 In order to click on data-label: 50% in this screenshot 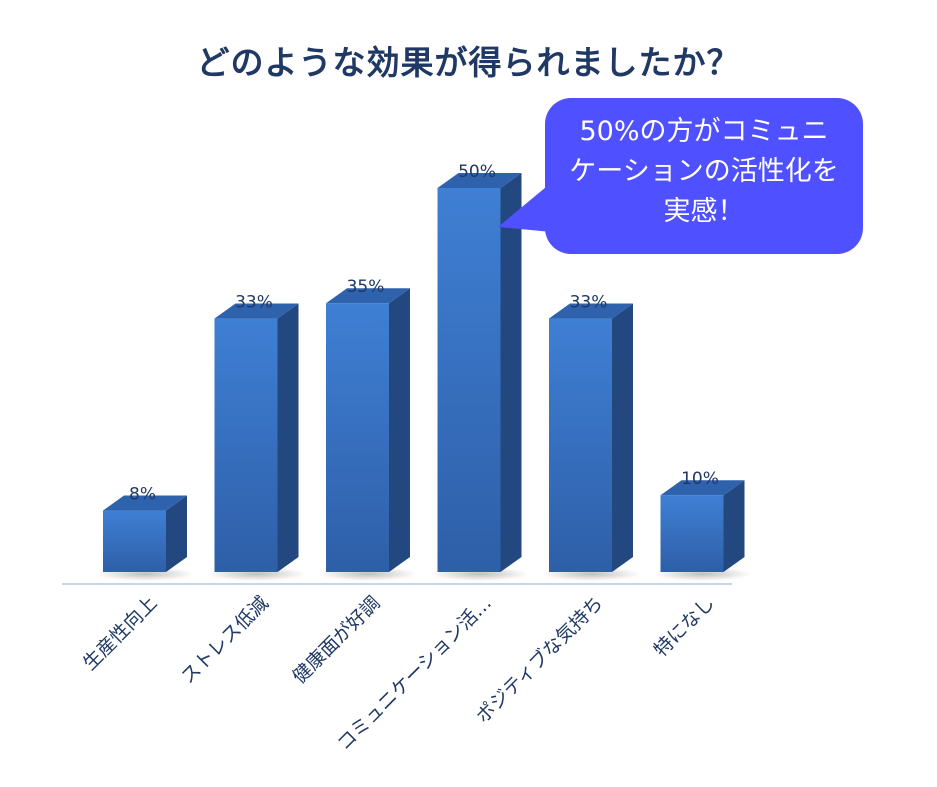, I will do `click(477, 172)`.